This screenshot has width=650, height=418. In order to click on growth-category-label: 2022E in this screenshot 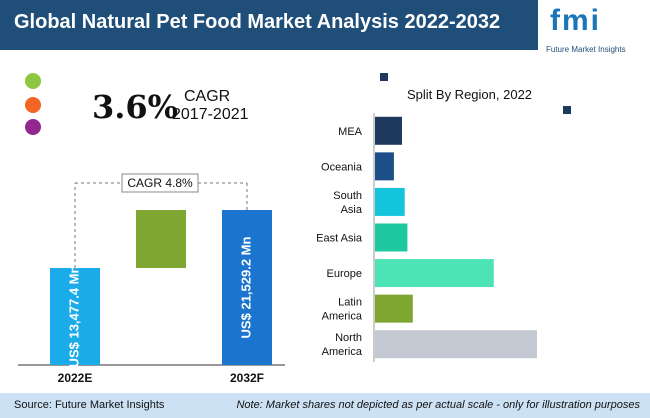, I will do `click(75, 378)`.